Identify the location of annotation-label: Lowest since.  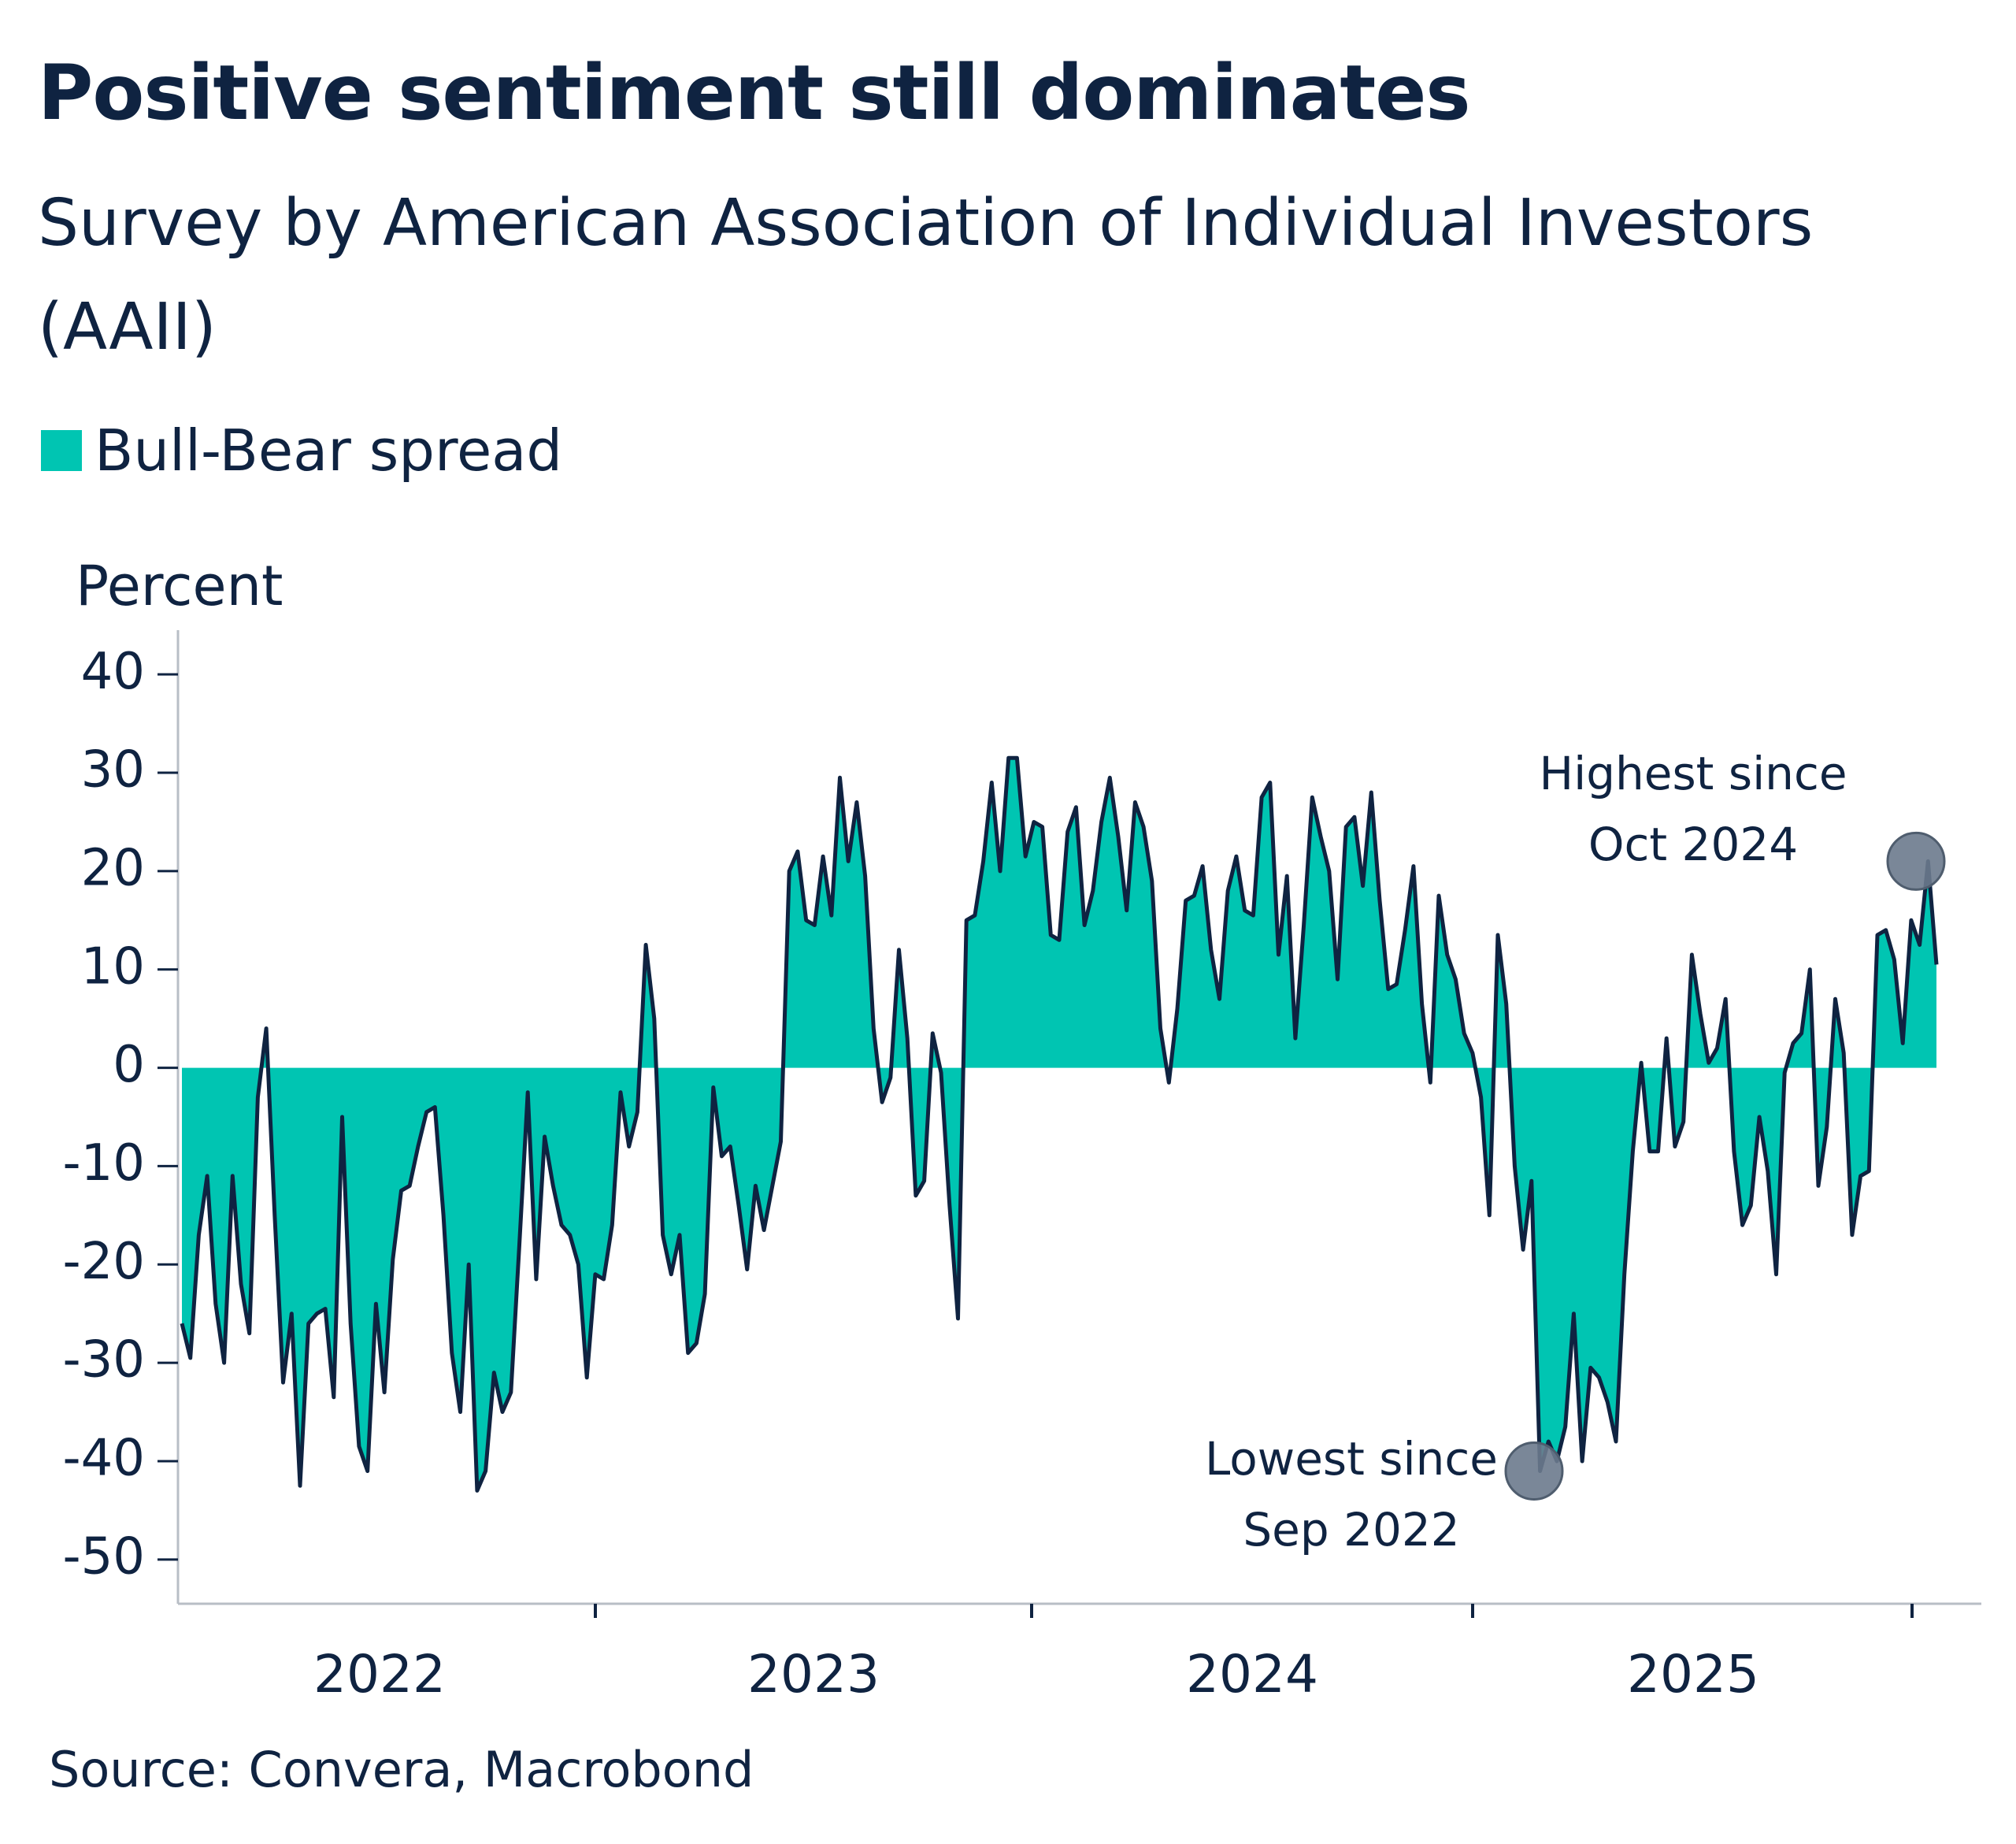
(1351, 1459).